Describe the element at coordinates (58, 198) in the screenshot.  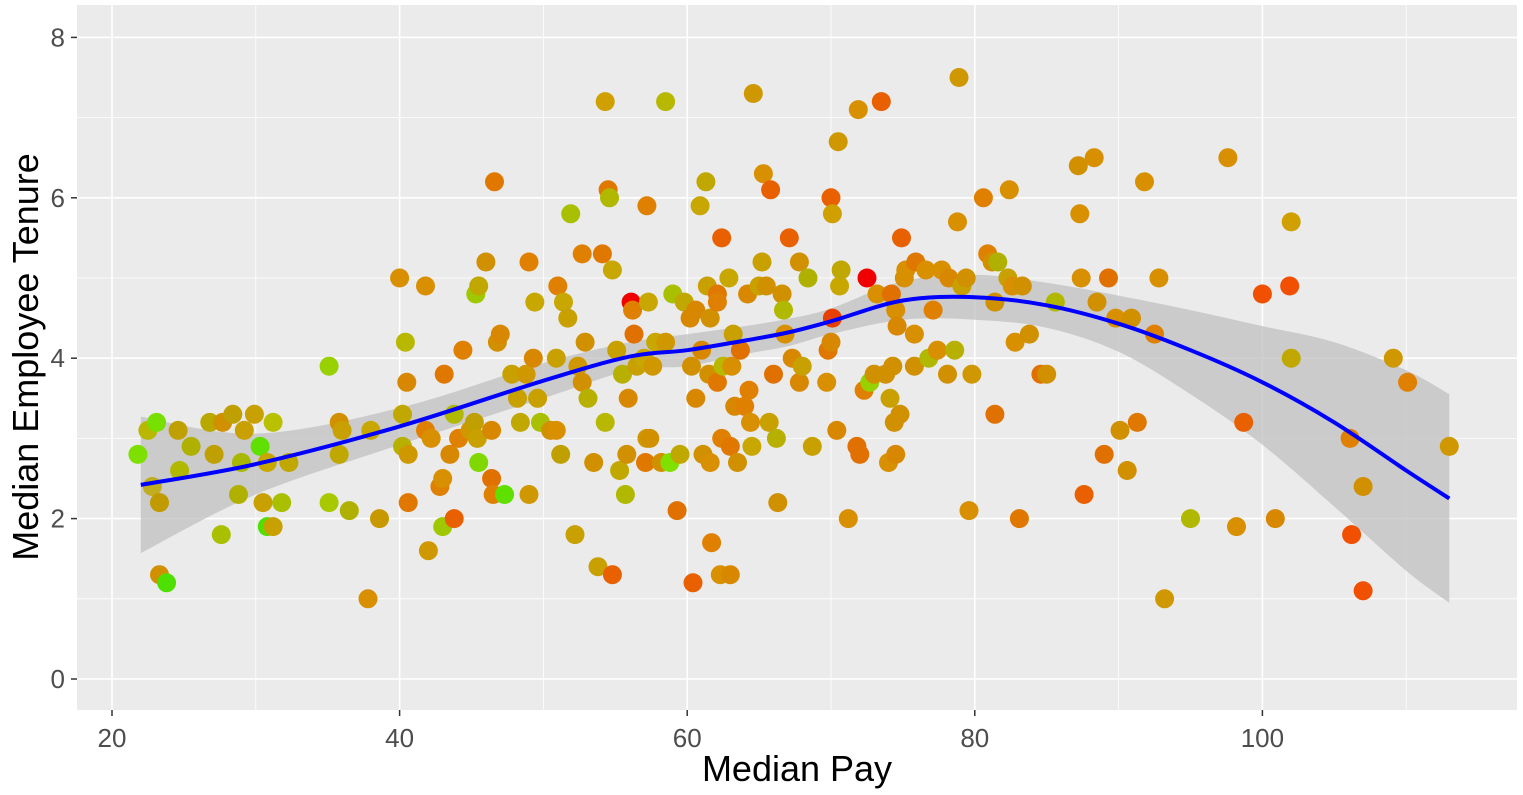
I see `y-tick-label: 6` at that location.